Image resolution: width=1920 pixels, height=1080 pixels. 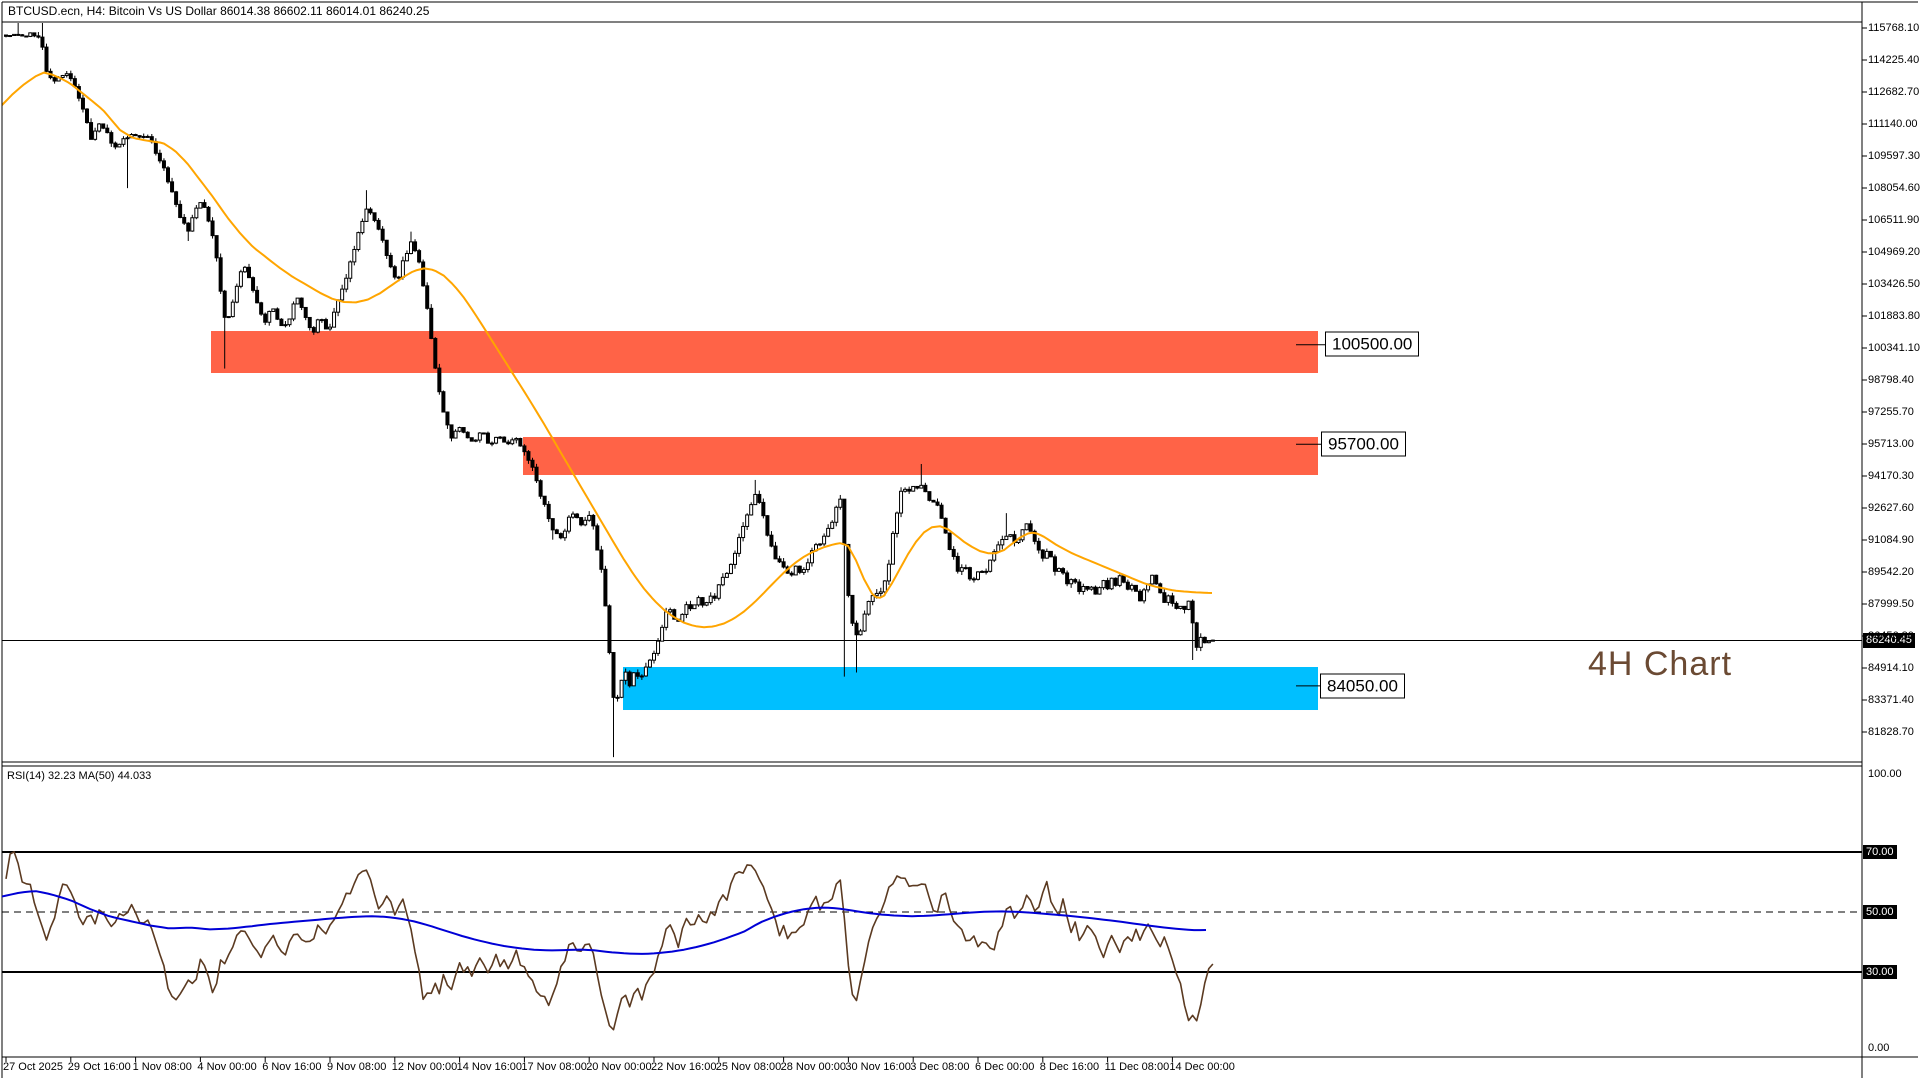 What do you see at coordinates (1880, 852) in the screenshot?
I see `rsi-level-tag-70: 70.00` at bounding box center [1880, 852].